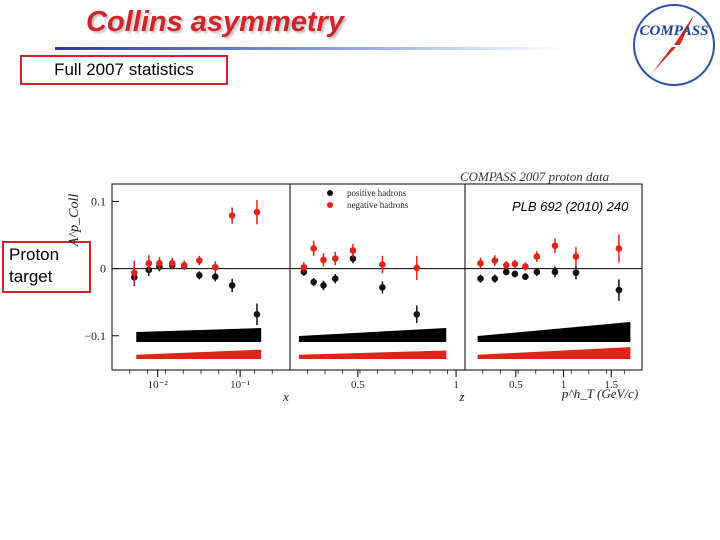 This screenshot has height=540, width=720. What do you see at coordinates (461, 396) in the screenshot?
I see `x-axis-label: z` at bounding box center [461, 396].